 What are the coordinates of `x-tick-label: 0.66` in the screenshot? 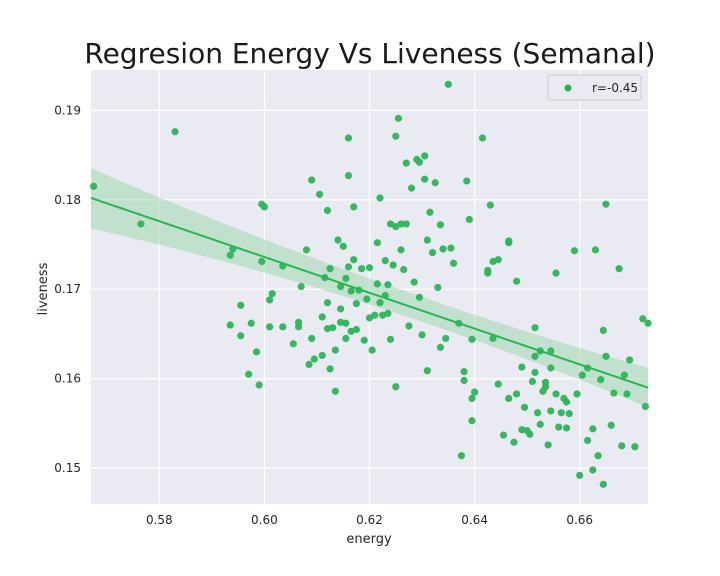 It's located at (579, 520).